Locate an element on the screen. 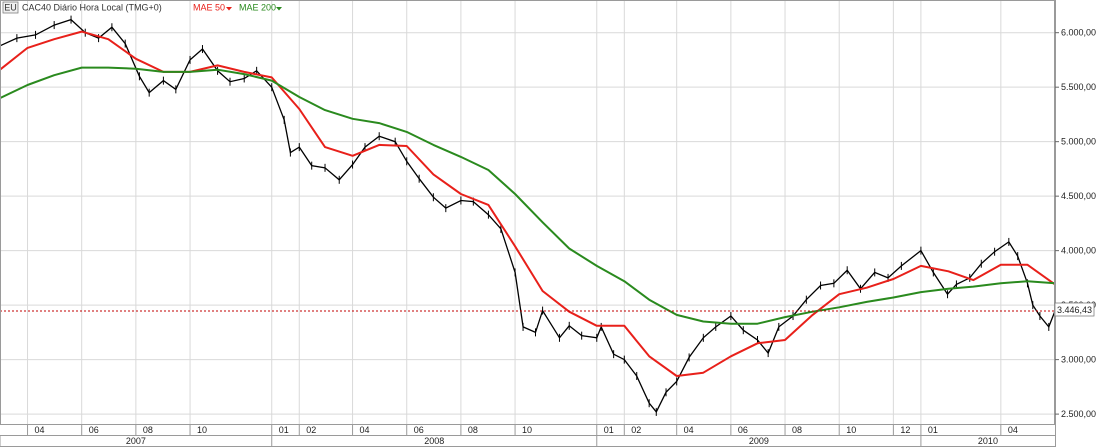 The height and width of the screenshot is (447, 1100). last-price-badge: 3.446,43 is located at coordinates (1074, 309).